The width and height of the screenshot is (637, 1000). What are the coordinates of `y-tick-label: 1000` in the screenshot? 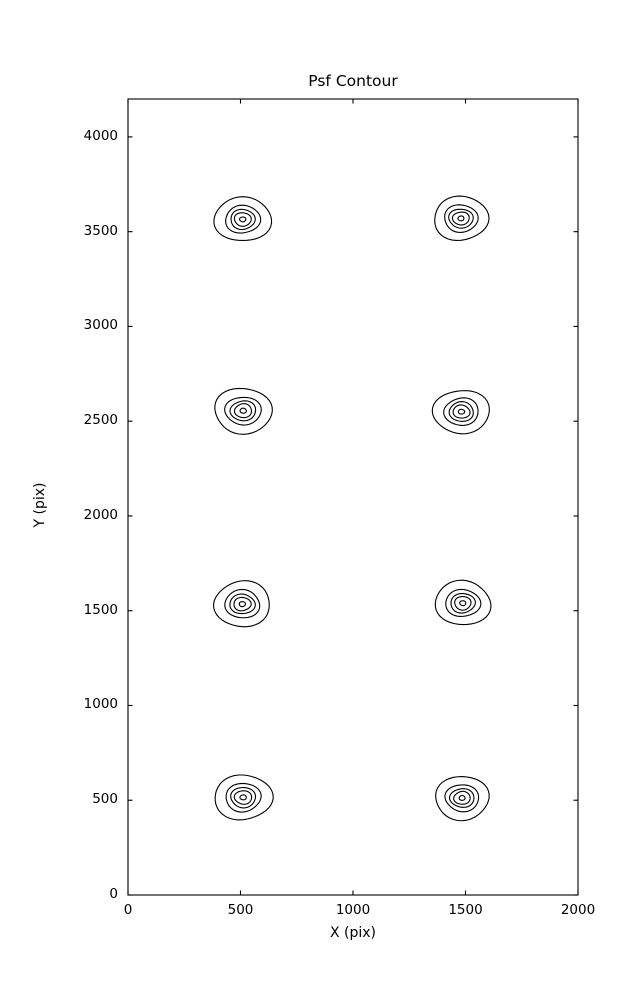 It's located at (100, 704).